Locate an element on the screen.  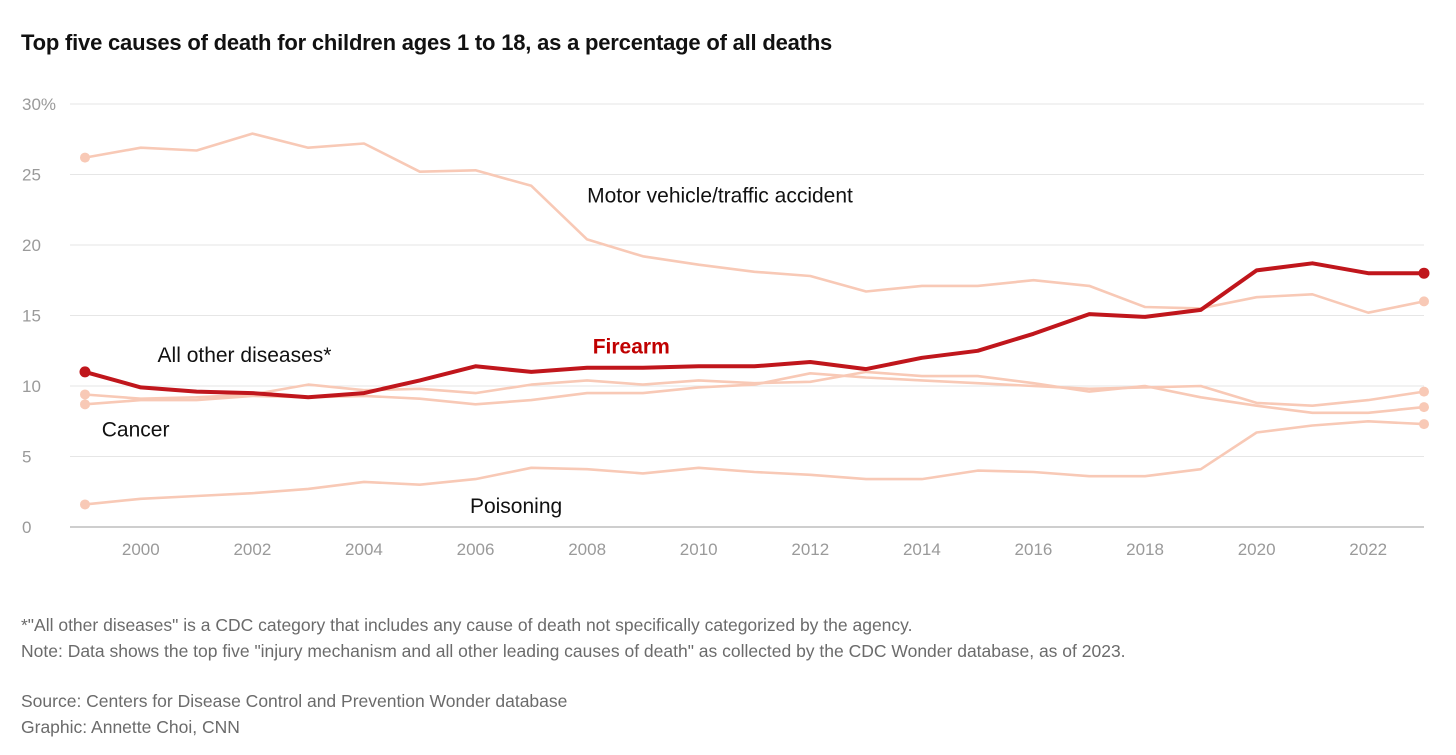
series-start-point-poisoning is located at coordinates (85, 504).